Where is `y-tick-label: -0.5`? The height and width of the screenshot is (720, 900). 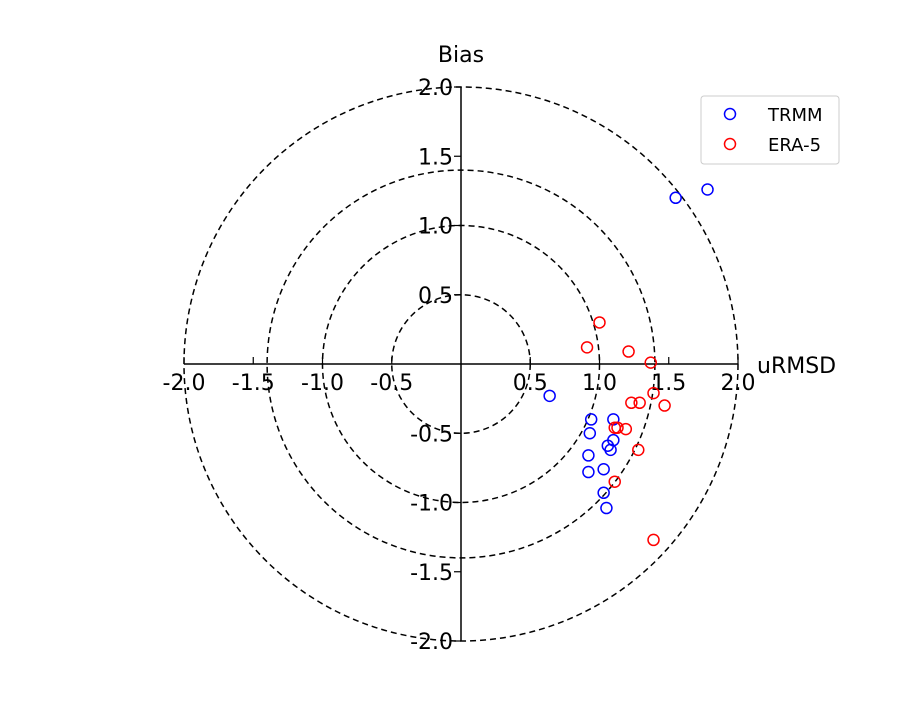
y-tick-label: -0.5 is located at coordinates (431, 434).